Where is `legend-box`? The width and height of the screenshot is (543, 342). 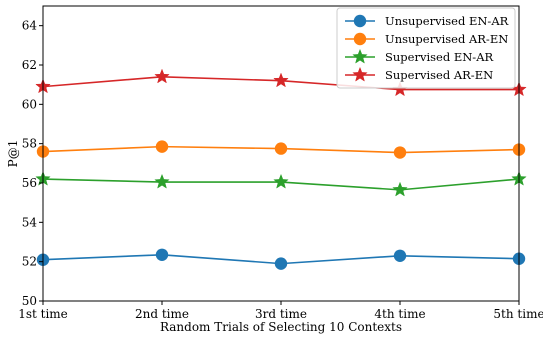 legend-box is located at coordinates (426, 48).